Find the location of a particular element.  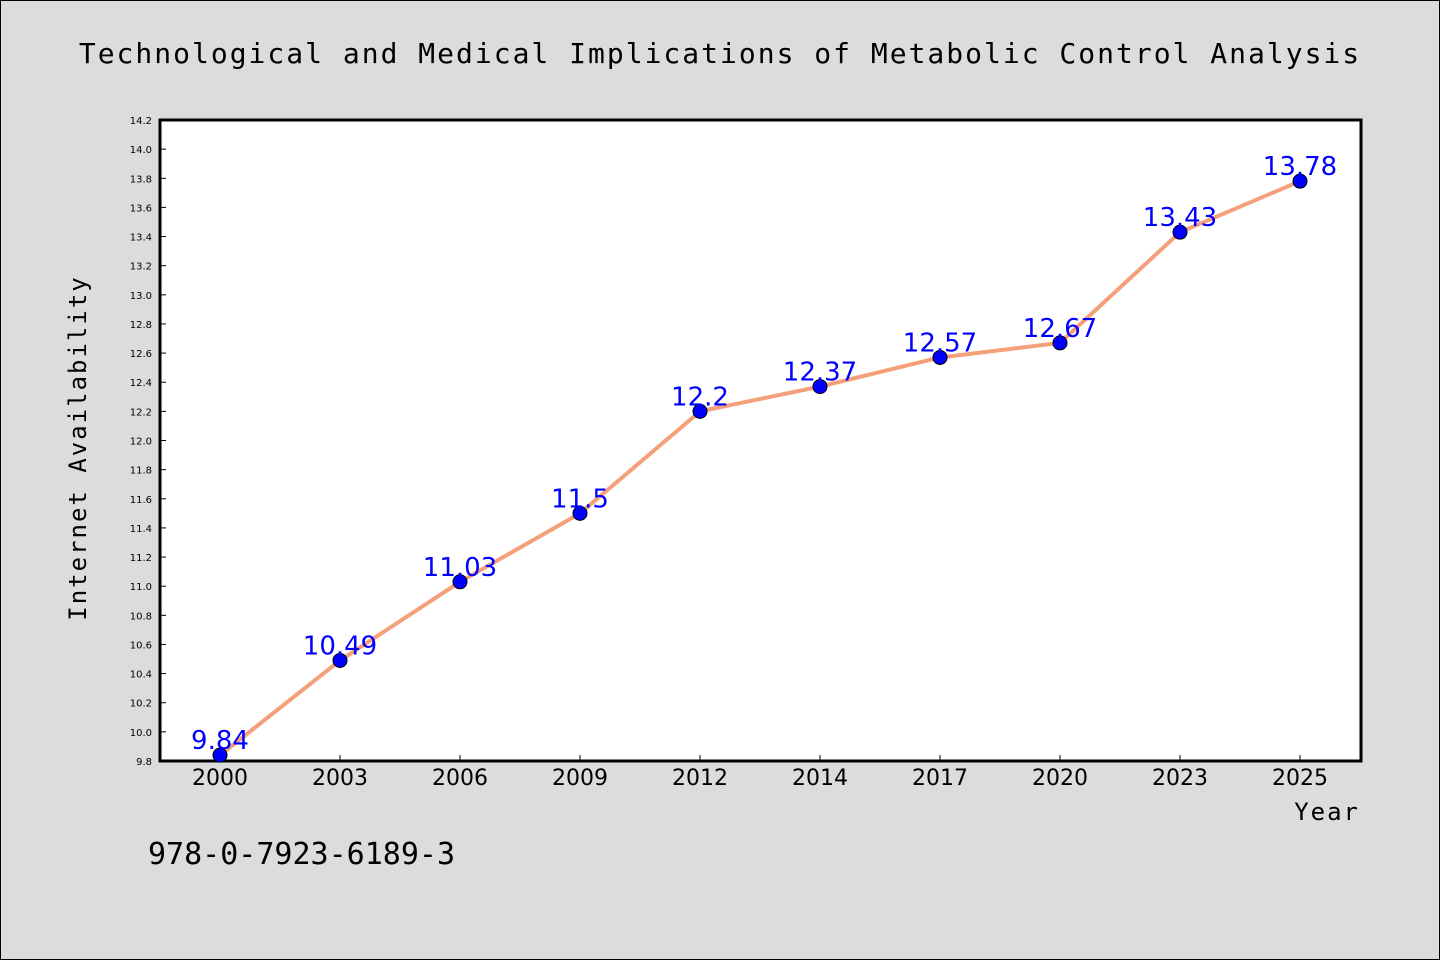

y-tick-label: 10.2 is located at coordinates (141, 704).